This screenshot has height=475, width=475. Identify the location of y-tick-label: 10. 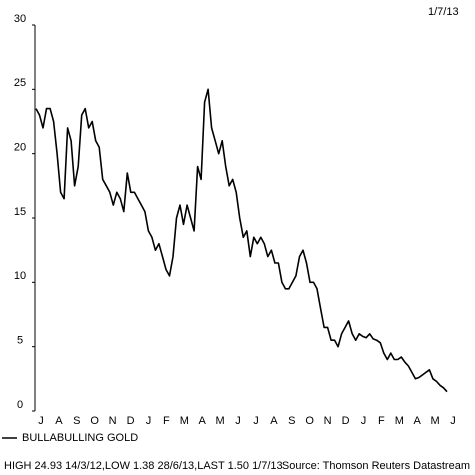
(20, 276).